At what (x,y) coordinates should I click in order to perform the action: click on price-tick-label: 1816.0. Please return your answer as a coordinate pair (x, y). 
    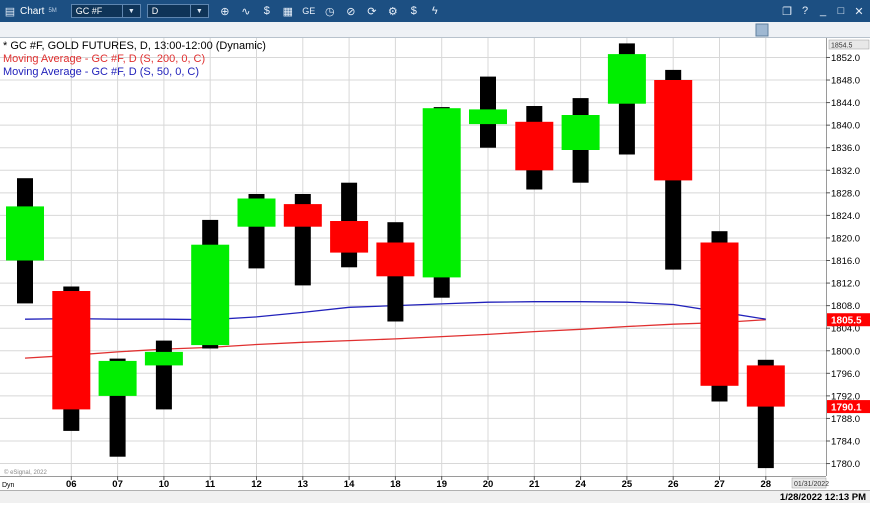
    Looking at the image, I should click on (845, 261).